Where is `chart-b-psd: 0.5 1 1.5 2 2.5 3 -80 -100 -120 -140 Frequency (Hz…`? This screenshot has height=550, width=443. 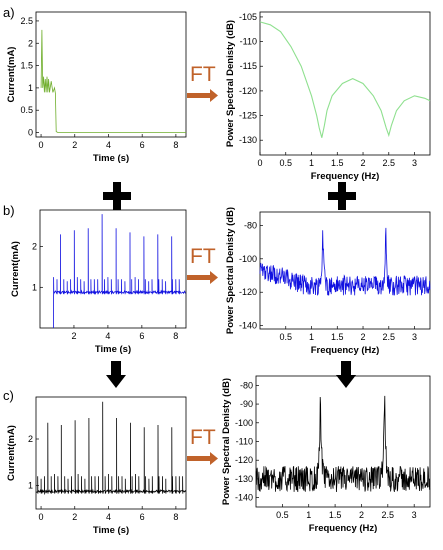
chart-b-psd: 0.5 1 1.5 2 2.5 3 -80 -100 -120 -140 Frequency (Hz… is located at coordinates (328, 281).